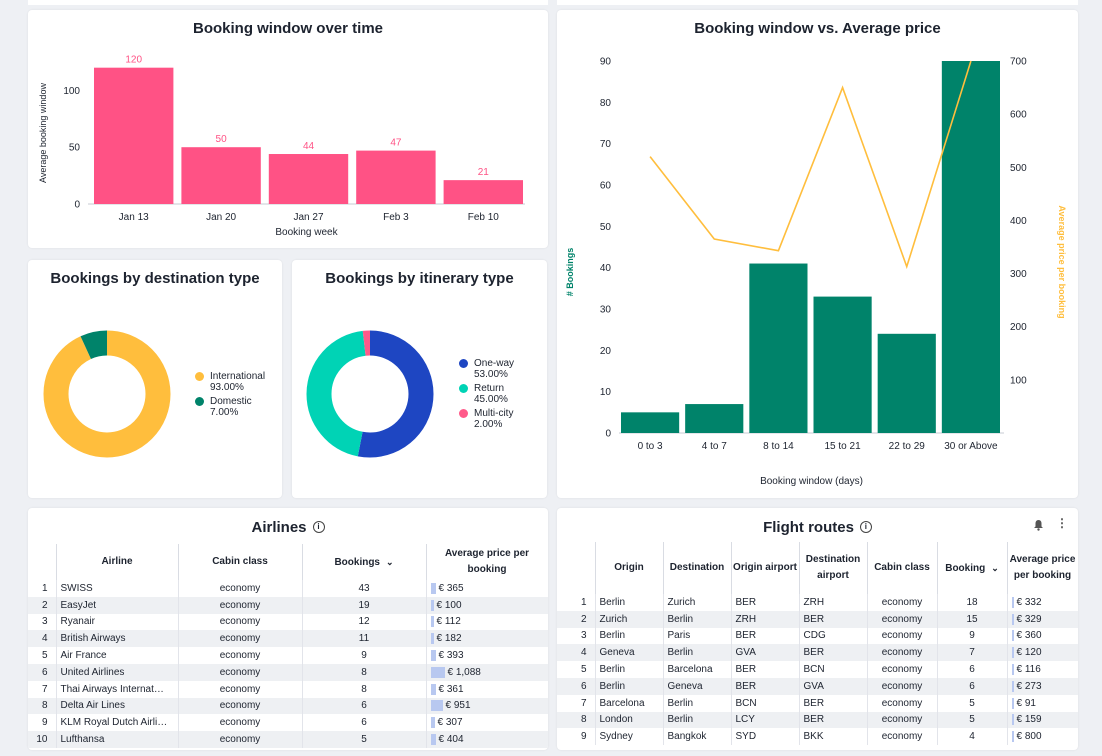 This screenshot has width=1102, height=756. I want to click on destination-airport-cell: BER, so click(833, 619).